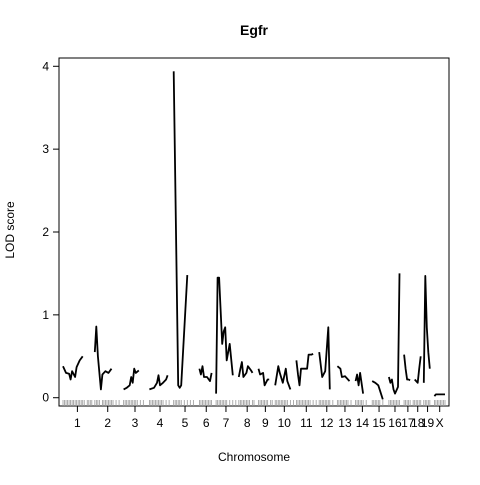  I want to click on y-tick-label: 3, so click(45, 149).